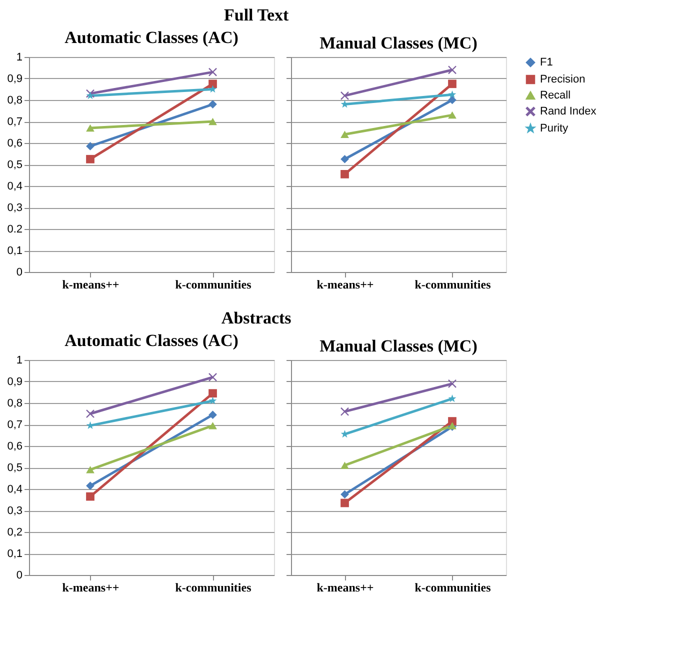  I want to click on y-tick-label: 0.2, so click(14, 230).